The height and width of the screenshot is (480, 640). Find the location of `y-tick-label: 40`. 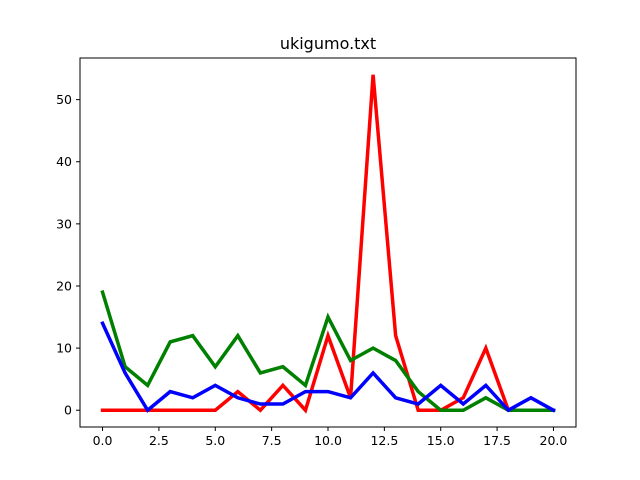

y-tick-label: 40 is located at coordinates (64, 161).